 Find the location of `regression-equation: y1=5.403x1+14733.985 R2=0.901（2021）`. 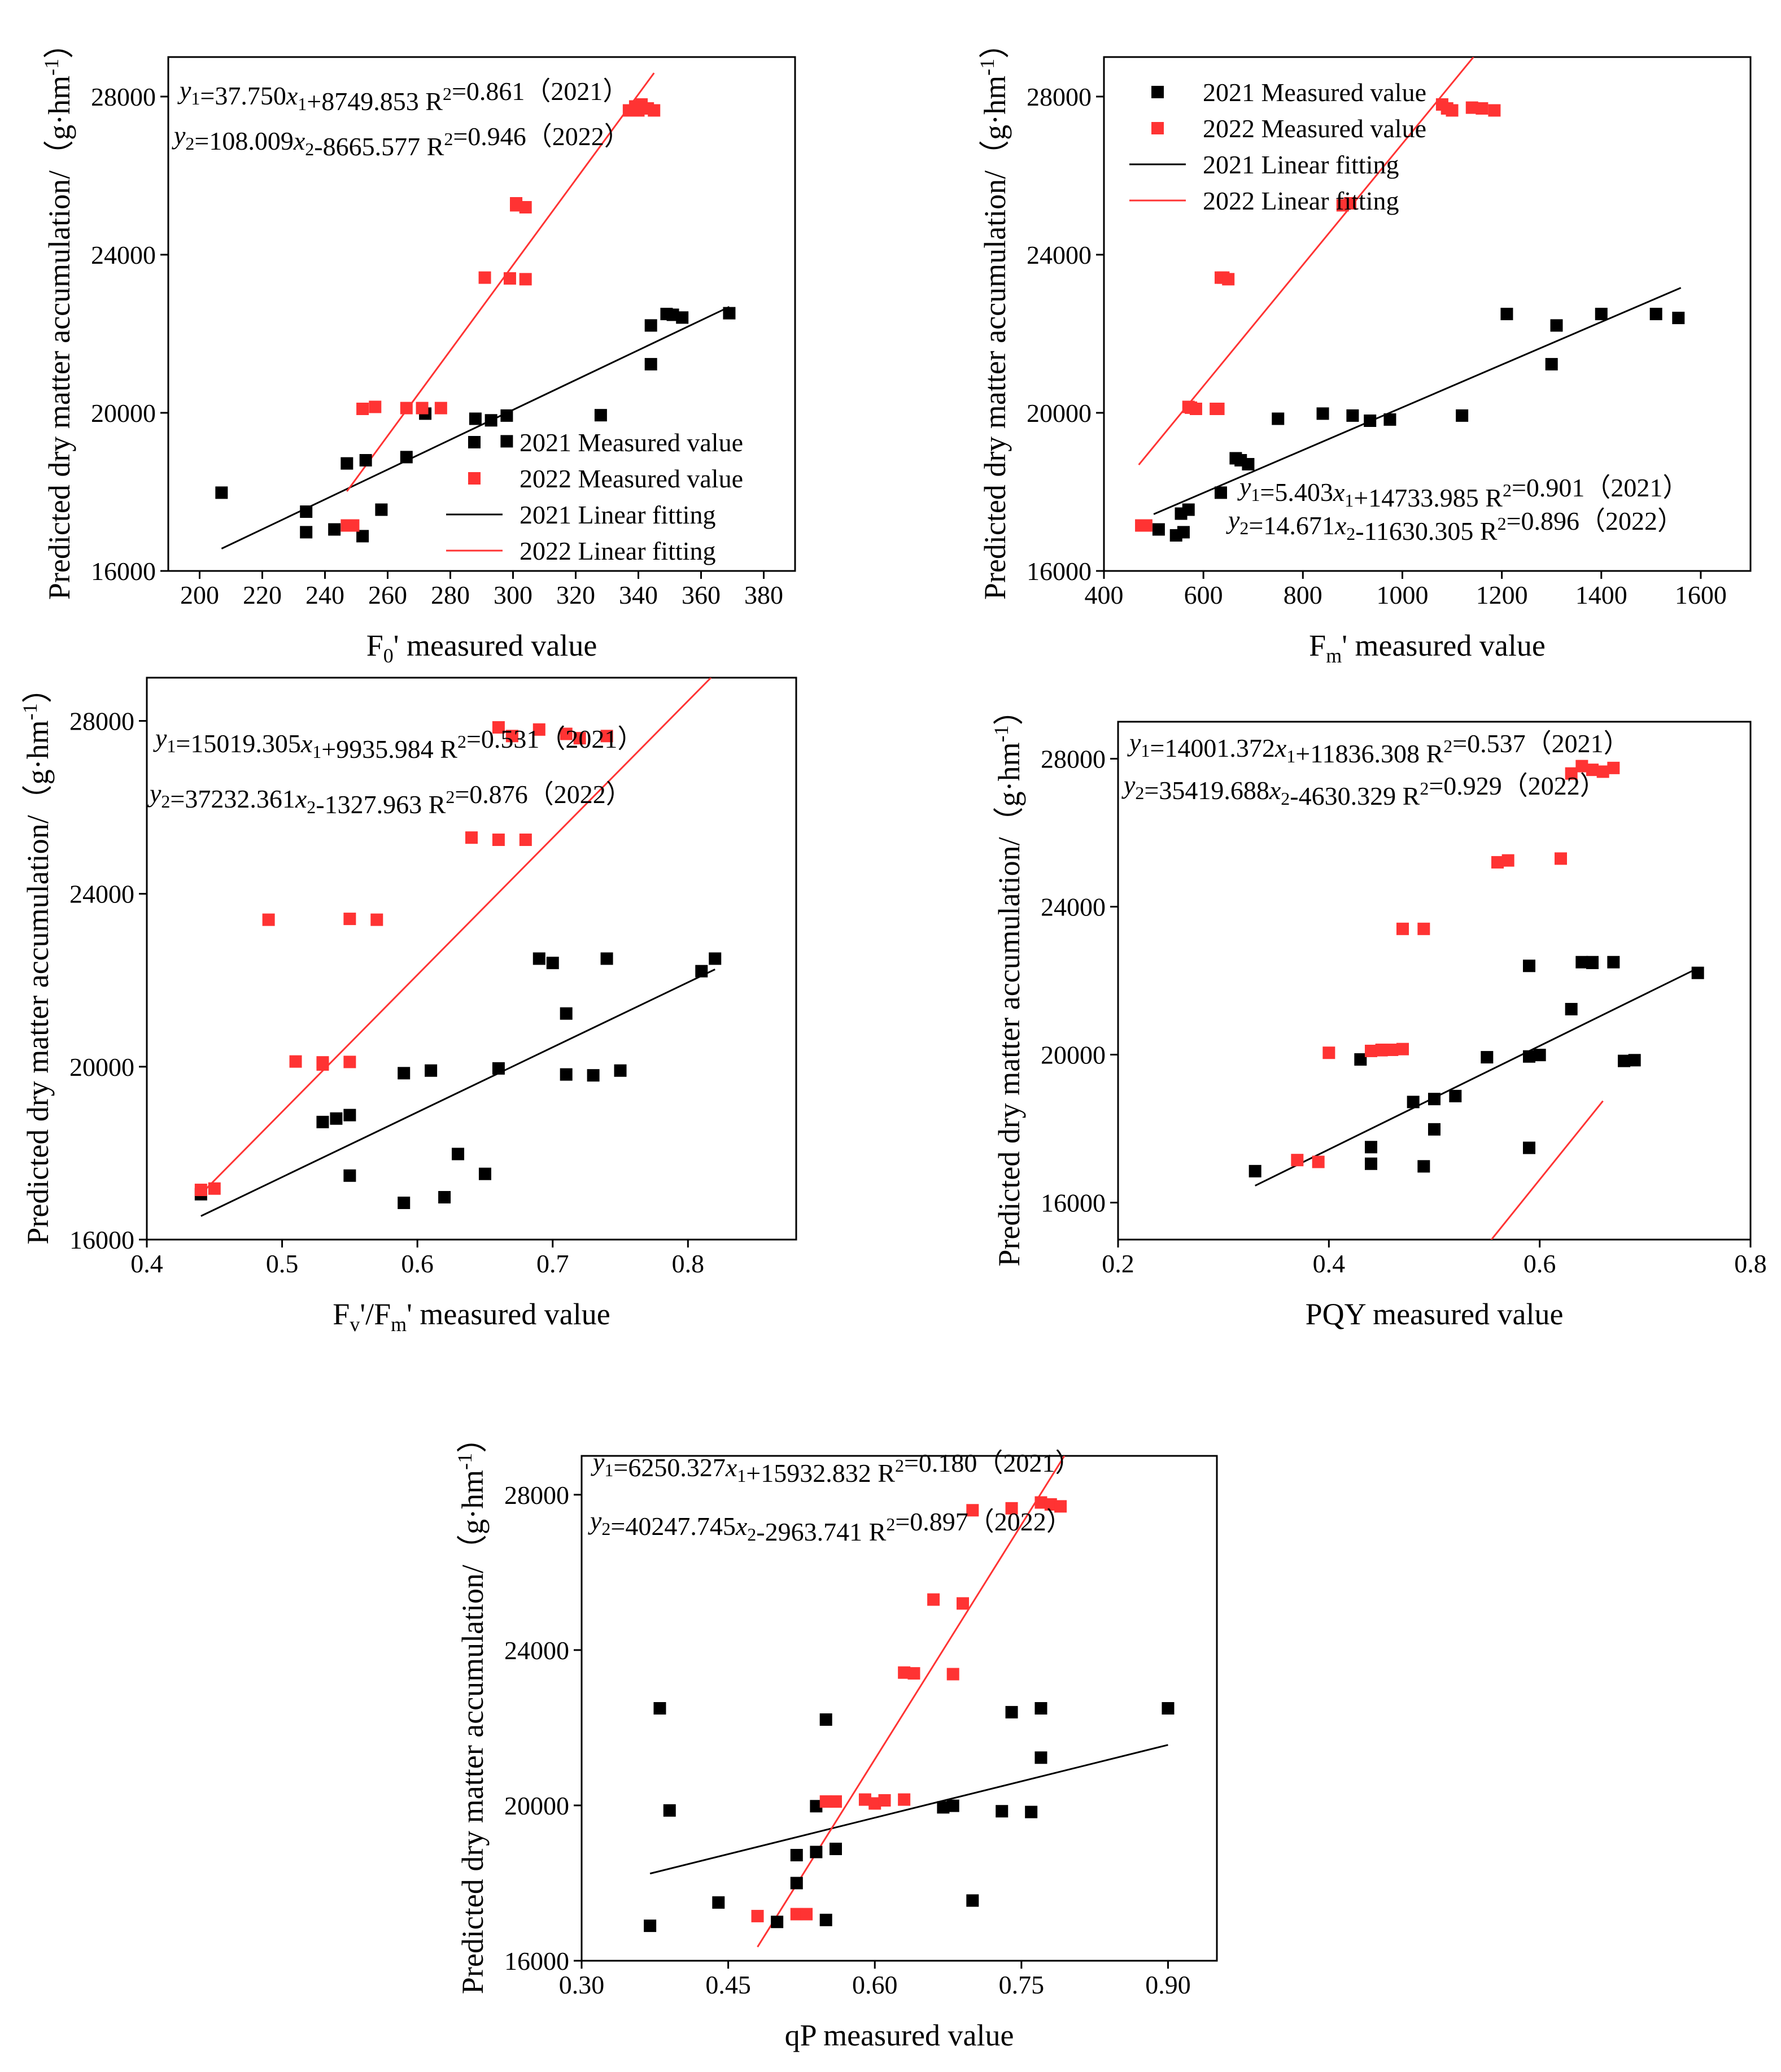

regression-equation: y1=5.403x1+14733.985 R2=0.901（2021） is located at coordinates (1462, 492).